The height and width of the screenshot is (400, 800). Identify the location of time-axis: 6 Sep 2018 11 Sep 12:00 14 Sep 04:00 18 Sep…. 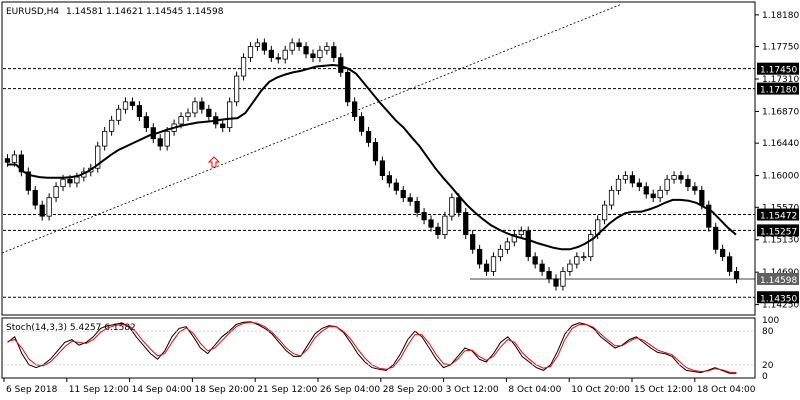
(379, 386).